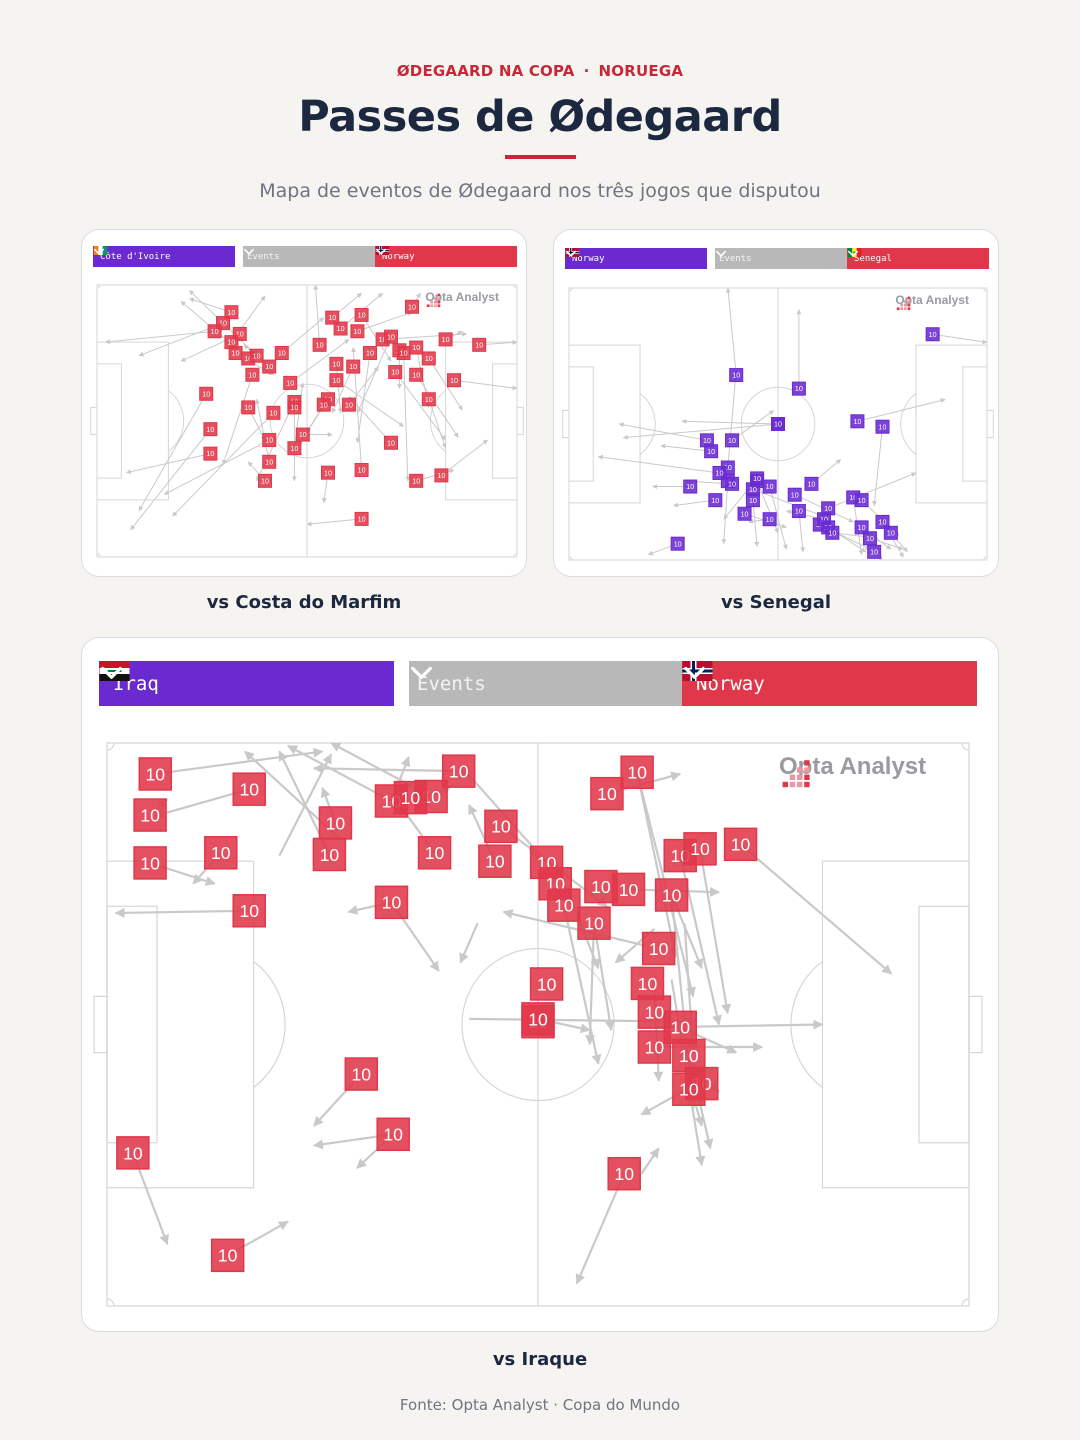  Describe the element at coordinates (164, 256) in the screenshot. I see `team-dropdown-left: Côte d'Ivoire` at that location.